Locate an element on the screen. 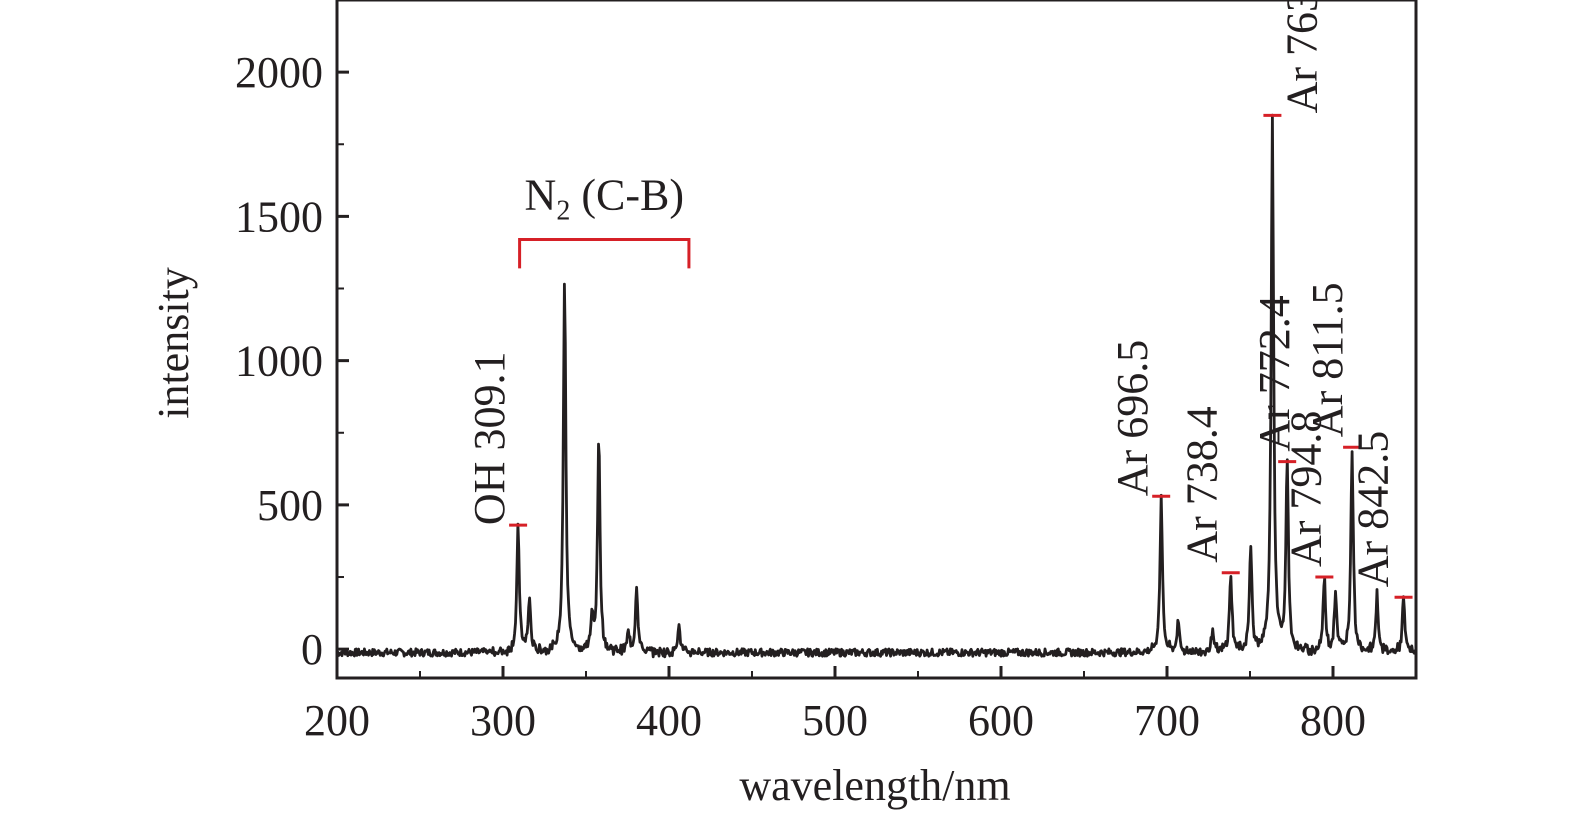  y-tick-label: 500 is located at coordinates (290, 505).